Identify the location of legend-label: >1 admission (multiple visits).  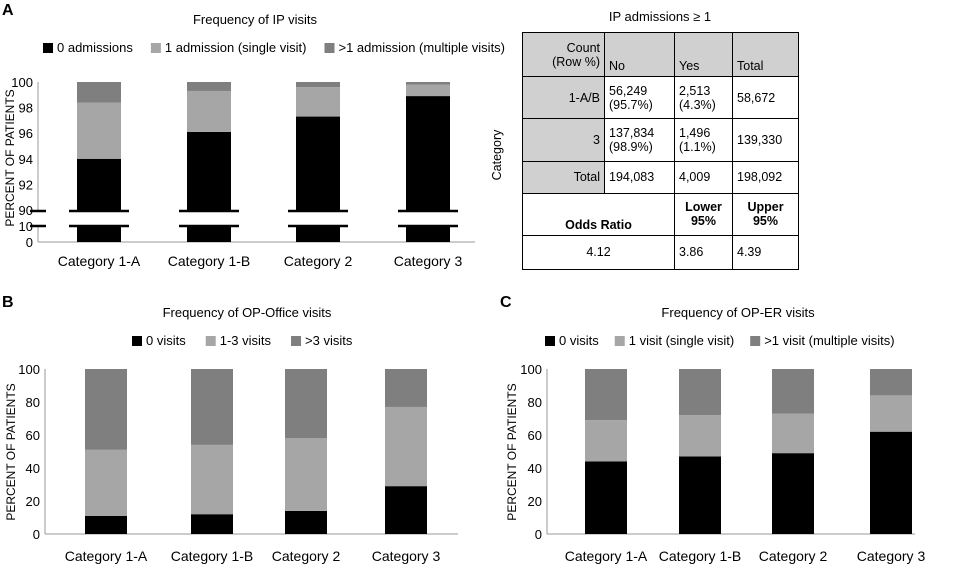
(421, 47).